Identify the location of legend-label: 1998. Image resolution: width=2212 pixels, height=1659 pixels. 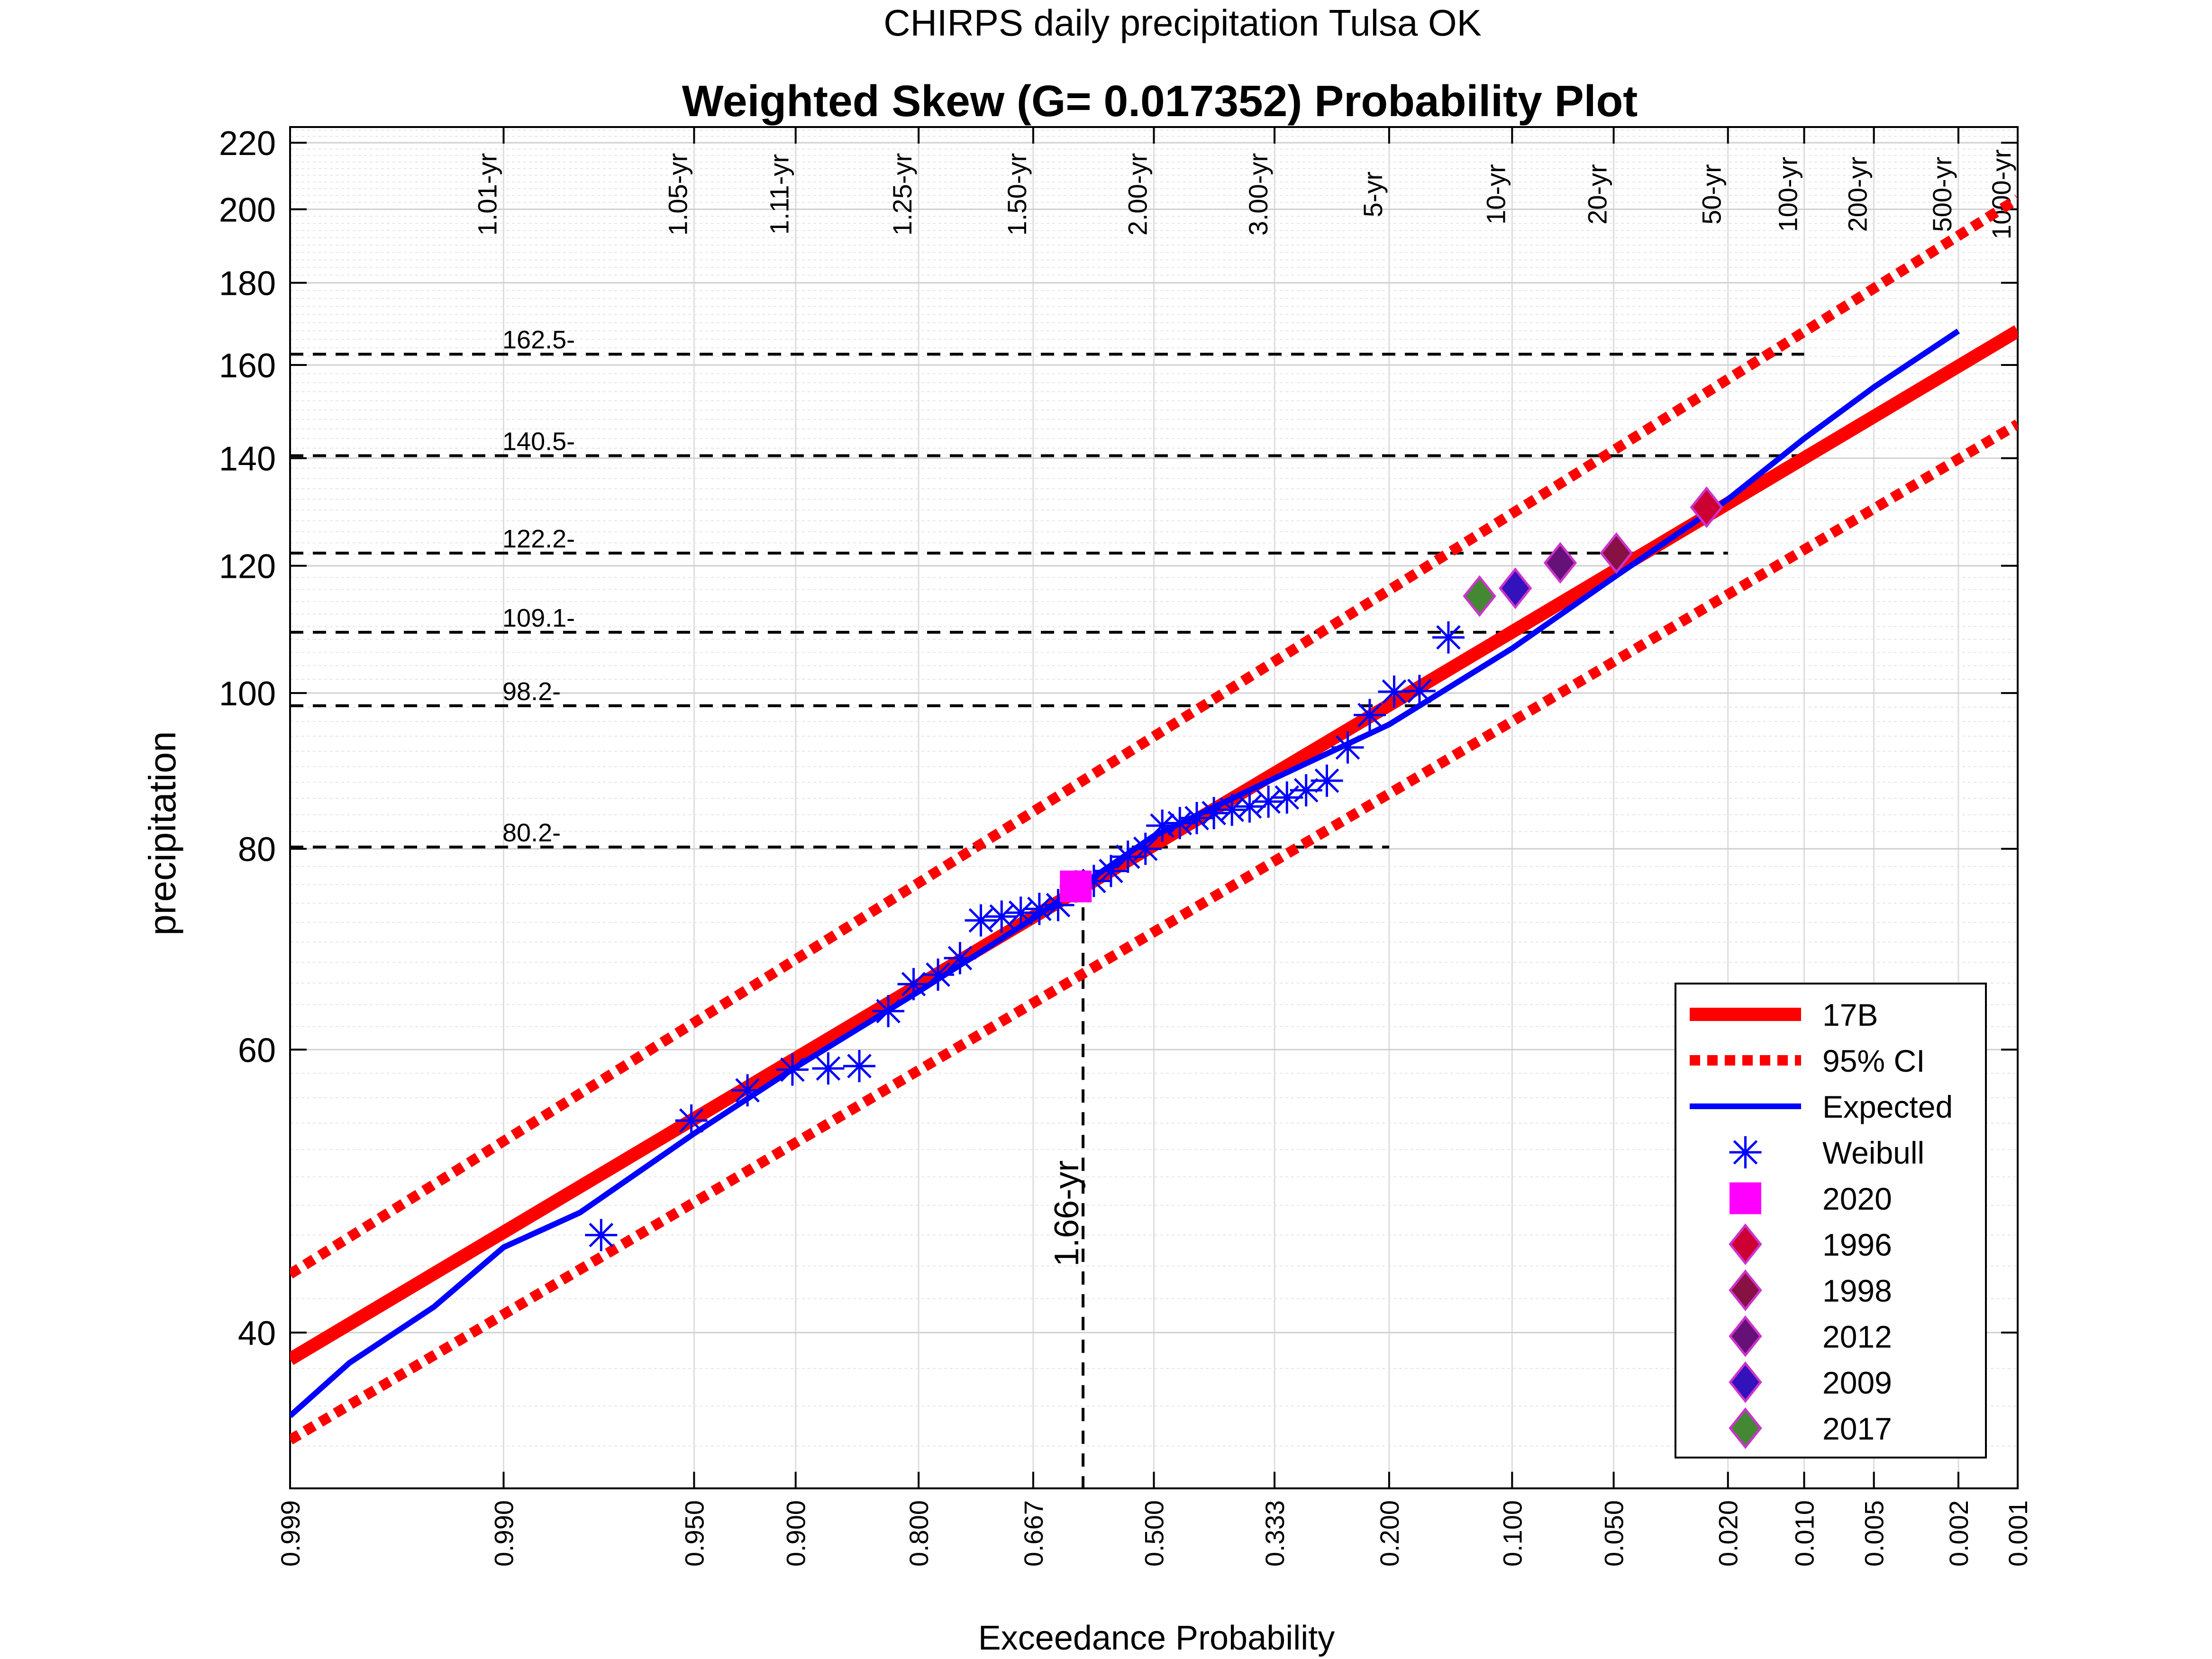
(1857, 1290).